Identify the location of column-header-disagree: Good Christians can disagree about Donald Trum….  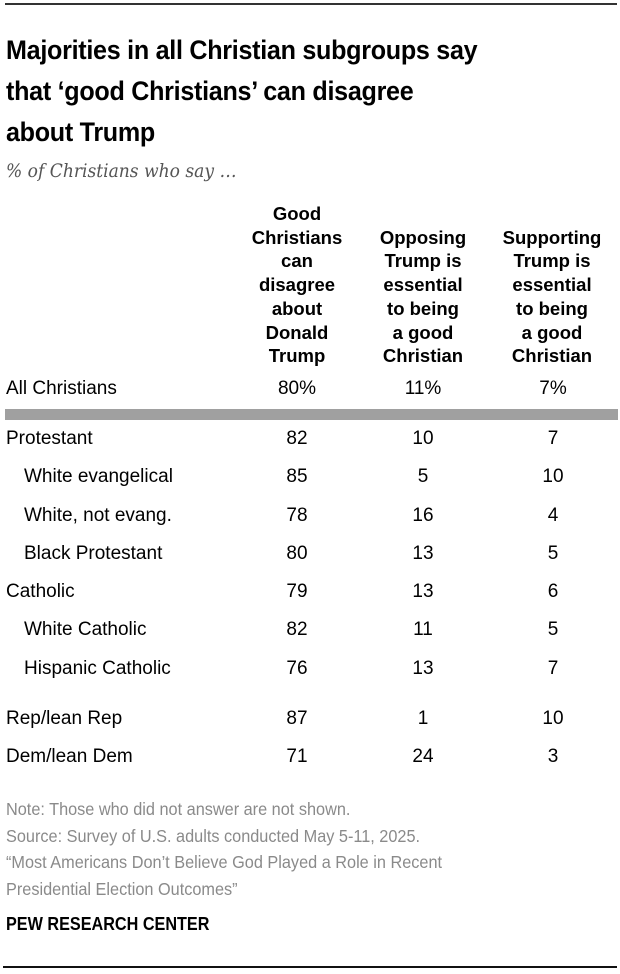
(297, 285).